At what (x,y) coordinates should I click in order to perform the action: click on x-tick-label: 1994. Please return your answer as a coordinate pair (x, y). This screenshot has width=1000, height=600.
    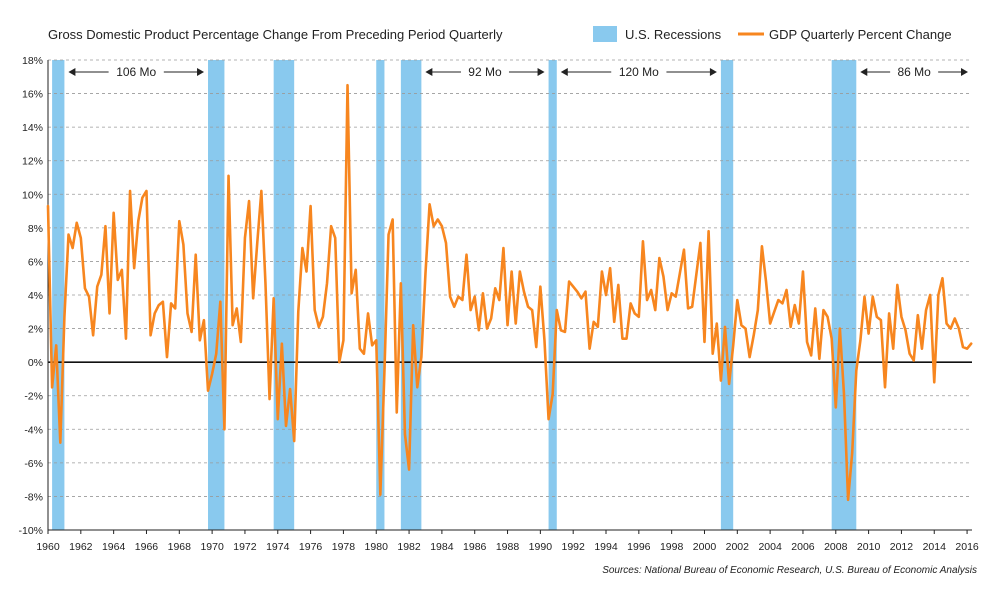
    Looking at the image, I should click on (606, 547).